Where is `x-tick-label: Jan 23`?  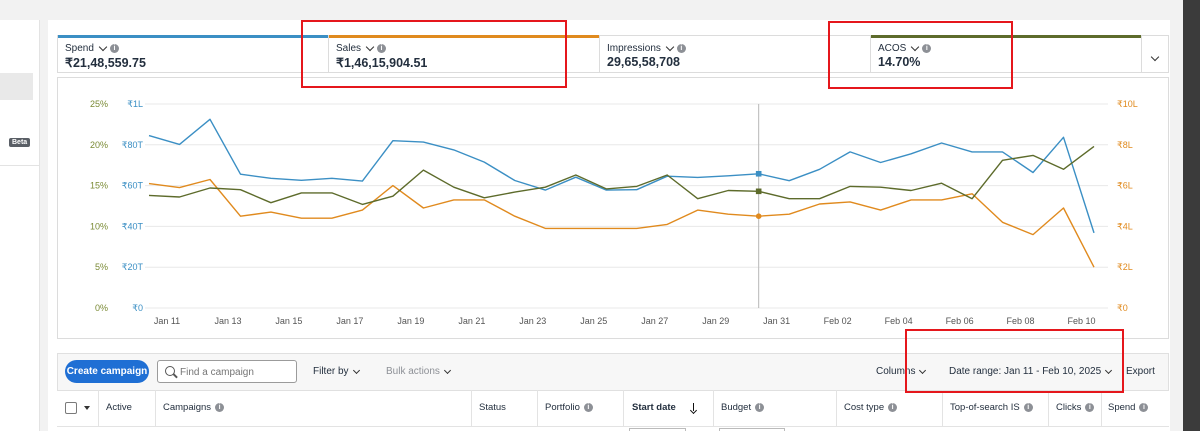 x-tick-label: Jan 23 is located at coordinates (532, 321).